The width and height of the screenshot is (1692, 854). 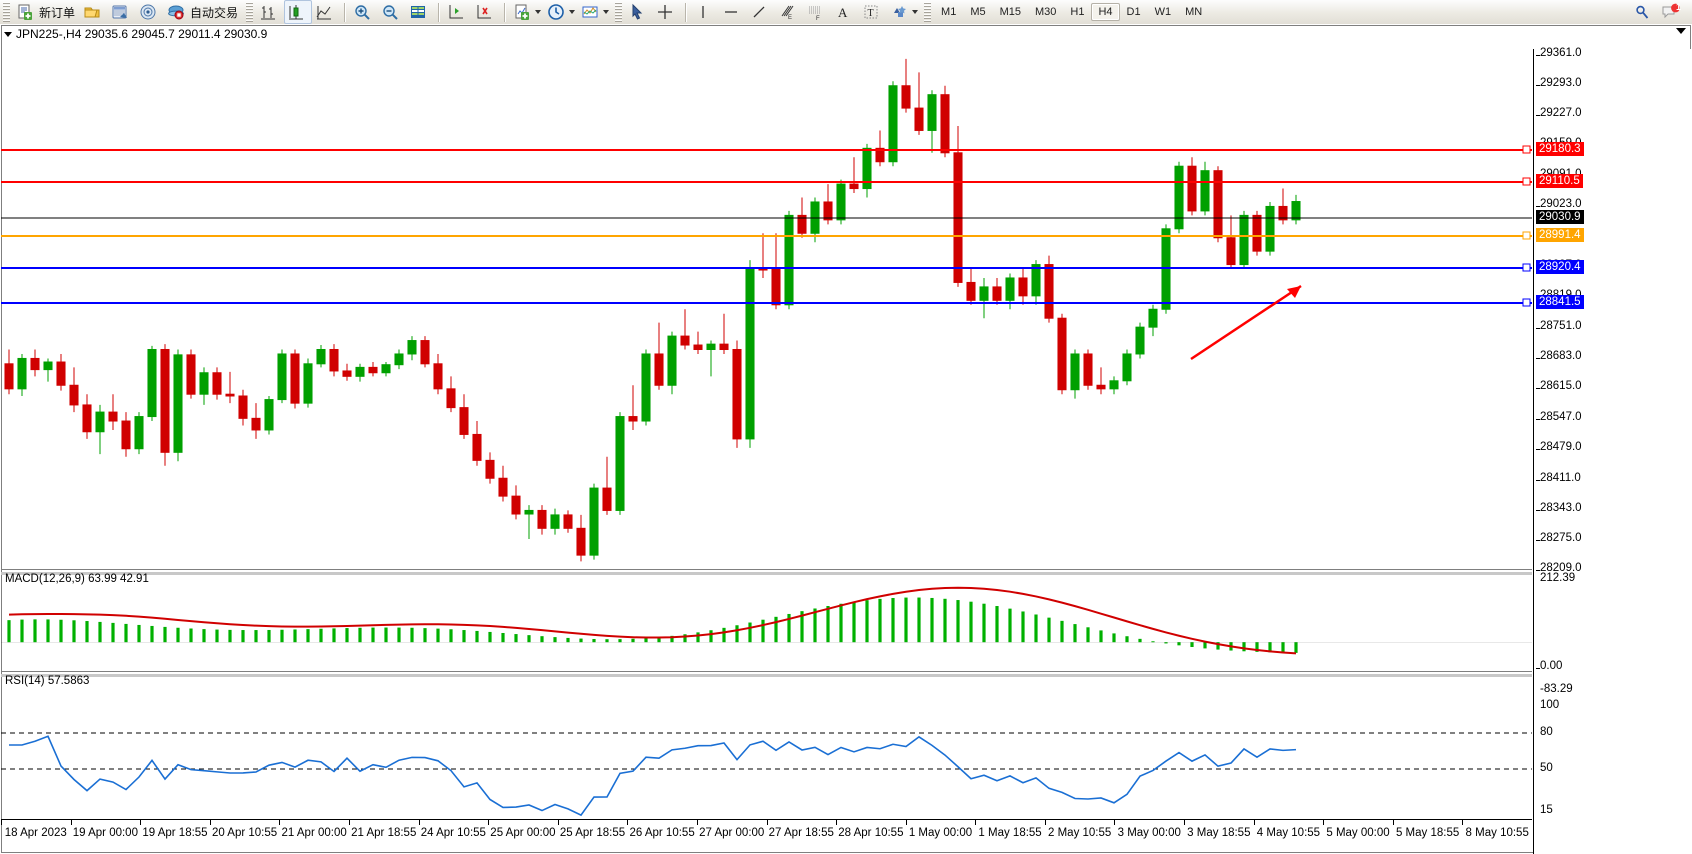 What do you see at coordinates (1546, 810) in the screenshot?
I see `rsi-tick-15: 15` at bounding box center [1546, 810].